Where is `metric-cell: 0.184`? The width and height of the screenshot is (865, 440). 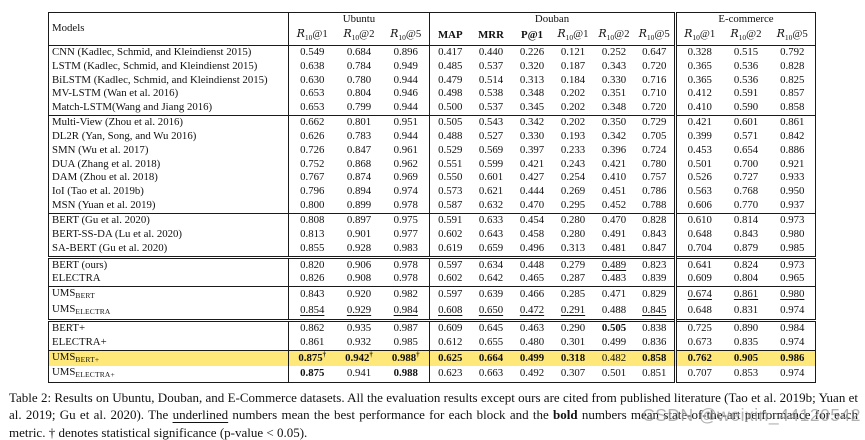 metric-cell: 0.184 is located at coordinates (573, 79).